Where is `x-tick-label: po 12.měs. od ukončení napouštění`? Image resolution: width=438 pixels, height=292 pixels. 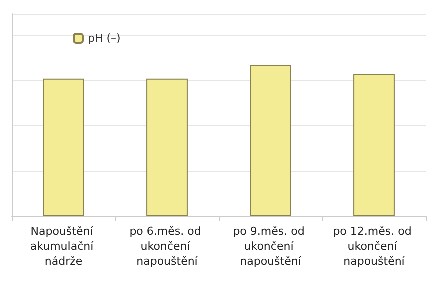 x-tick-label: po 12.měs. od ukončení napouštění is located at coordinates (374, 246).